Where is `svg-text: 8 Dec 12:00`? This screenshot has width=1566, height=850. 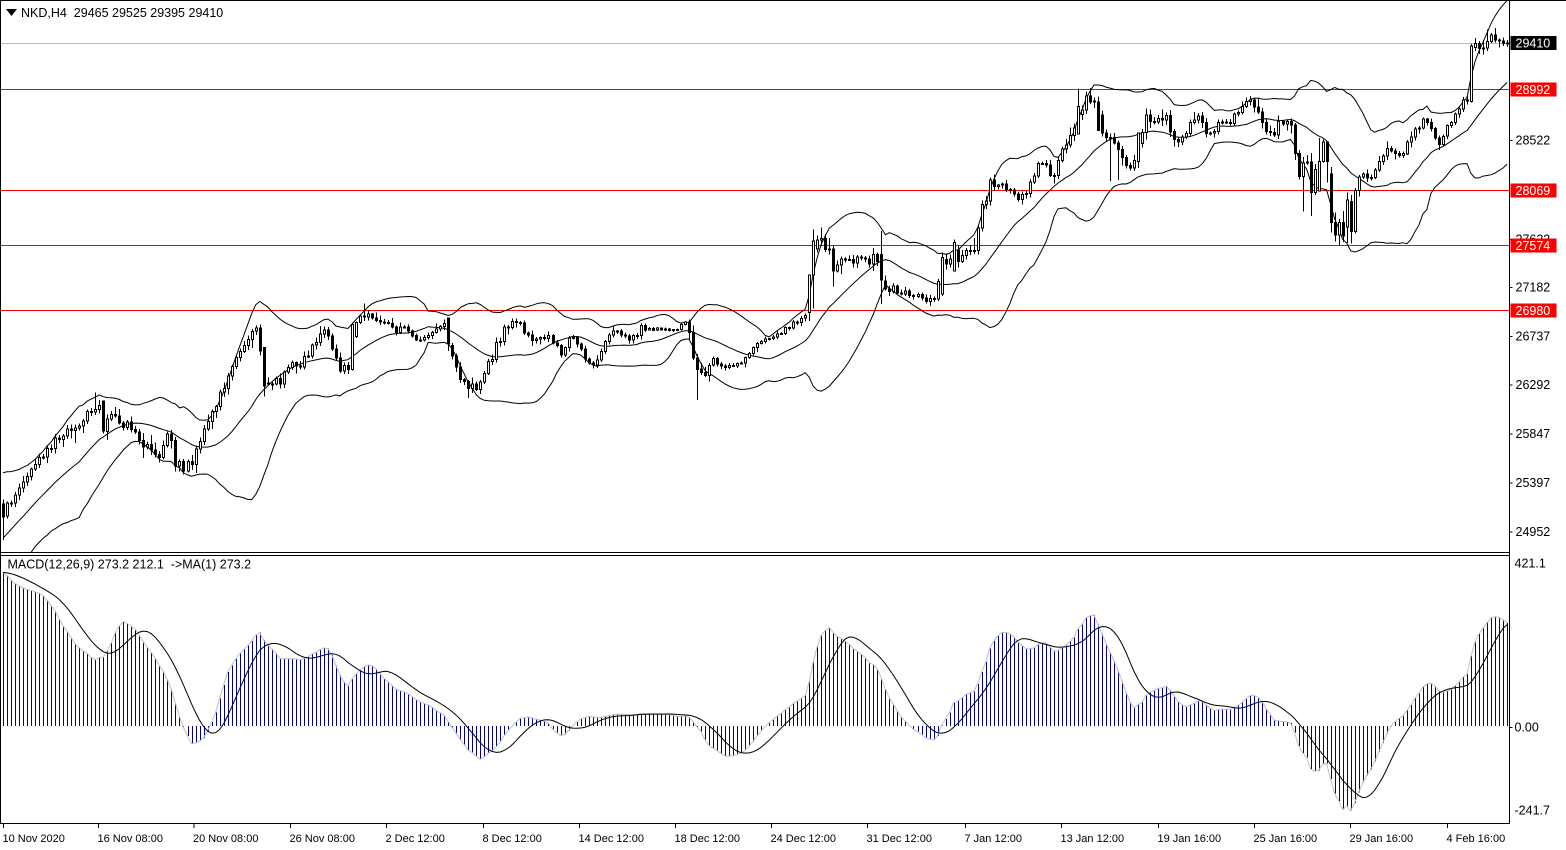
svg-text: 8 Dec 12:00 is located at coordinates (512, 839).